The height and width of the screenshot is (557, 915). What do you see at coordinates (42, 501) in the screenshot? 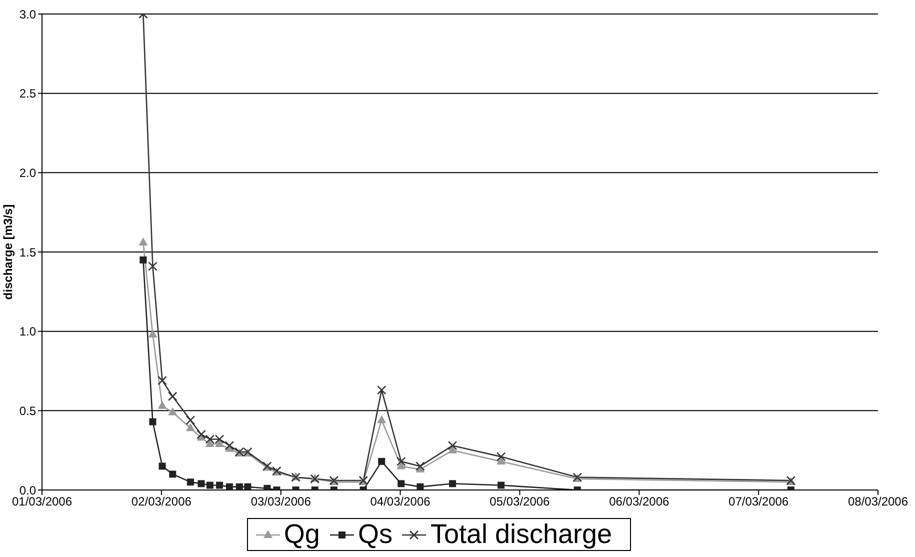
I see `x-tick-label: 01/03/2006` at bounding box center [42, 501].